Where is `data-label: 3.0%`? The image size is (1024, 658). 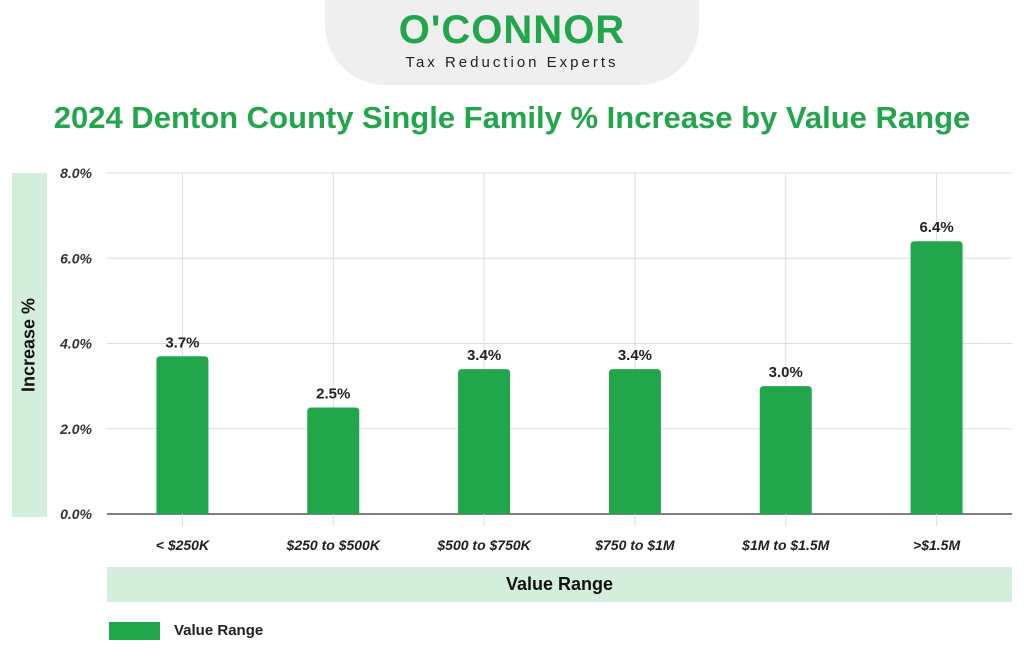
data-label: 3.0% is located at coordinates (786, 372).